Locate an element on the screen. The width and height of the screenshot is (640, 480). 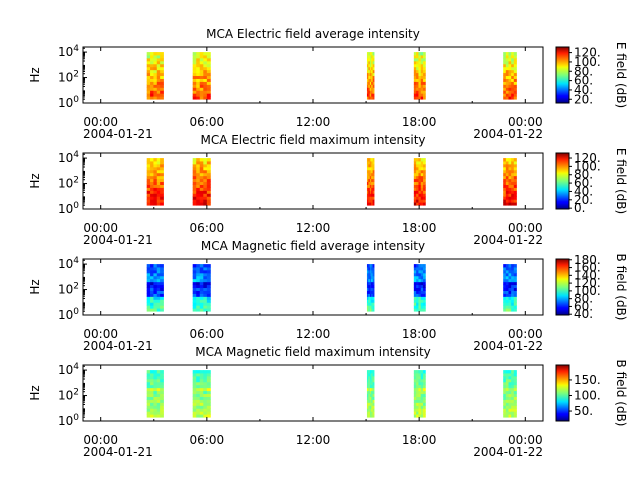
x-tick-label: 06:00 is located at coordinates (207, 440).